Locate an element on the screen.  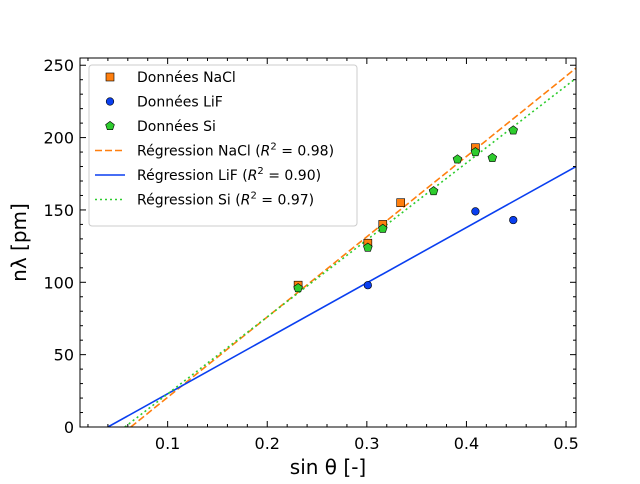
x-tick-label: 0.3 is located at coordinates (366, 443).